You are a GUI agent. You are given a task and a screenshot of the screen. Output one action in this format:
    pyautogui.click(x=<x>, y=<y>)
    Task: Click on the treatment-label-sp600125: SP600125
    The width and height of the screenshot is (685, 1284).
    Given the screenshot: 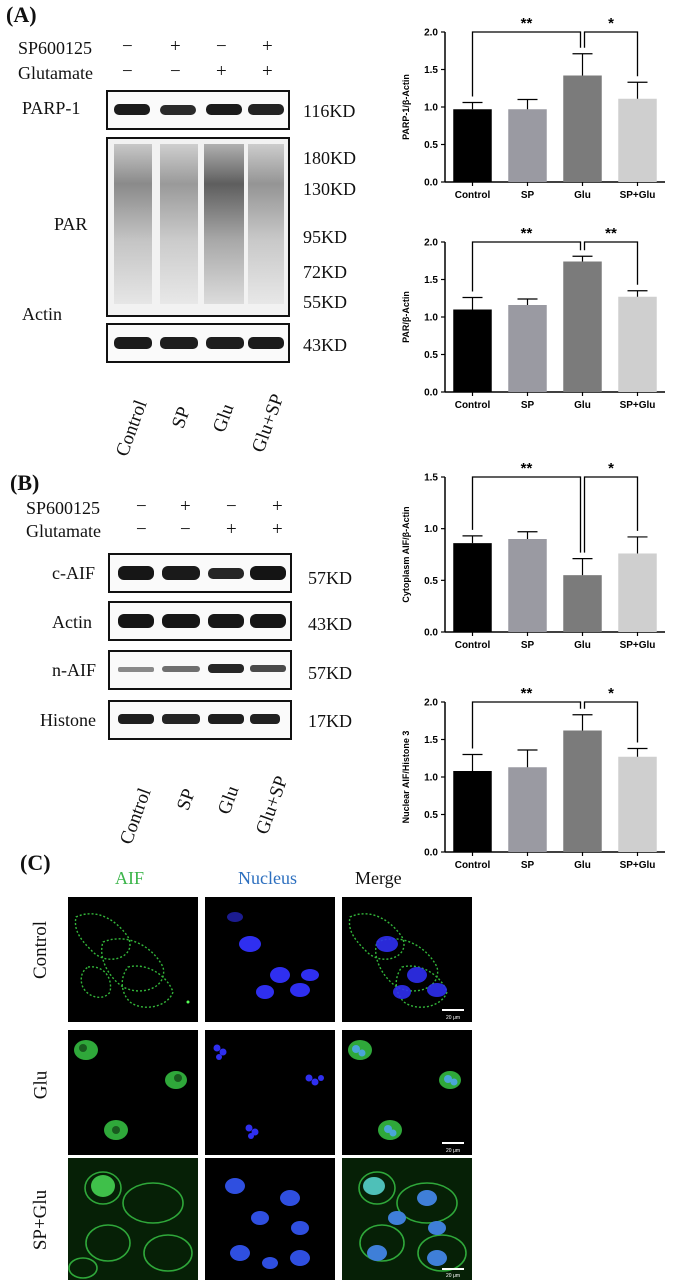 What is the action you would take?
    pyautogui.click(x=55, y=48)
    